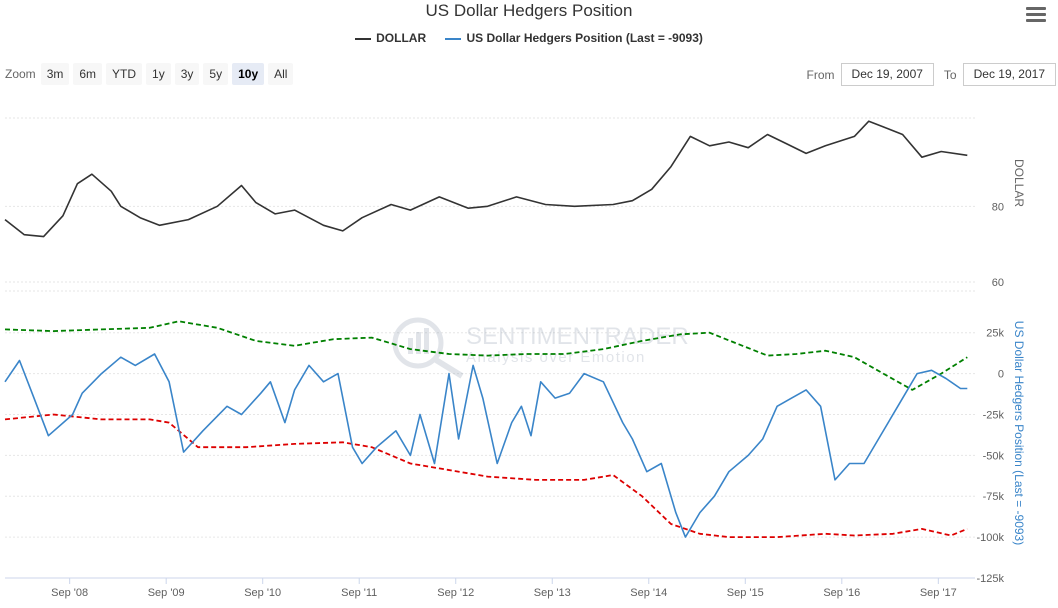 The image size is (1058, 608). Describe the element at coordinates (556, 357) in the screenshot. I see `watermark-subtext: Analysis over Emotion` at that location.